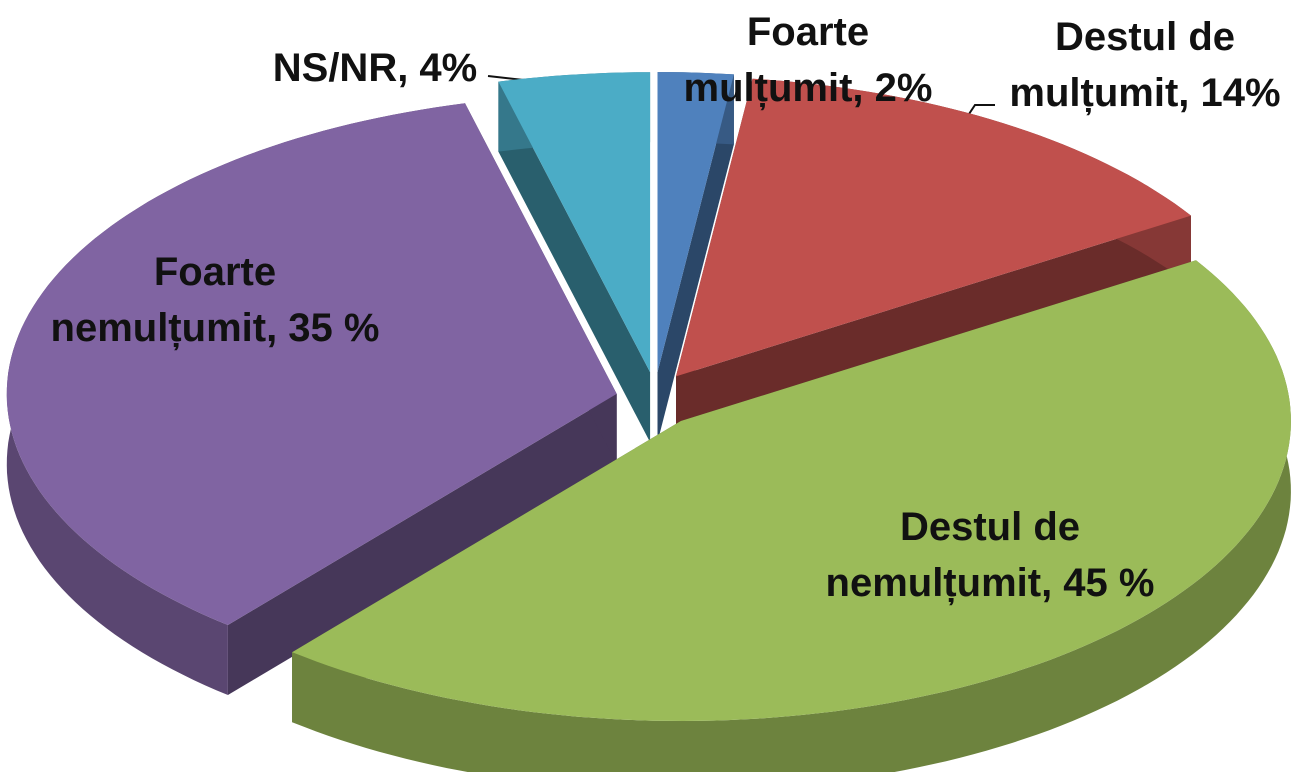 This screenshot has height=772, width=1295. I want to click on data-label: Foarte mulțumit, 2%, so click(808, 60).